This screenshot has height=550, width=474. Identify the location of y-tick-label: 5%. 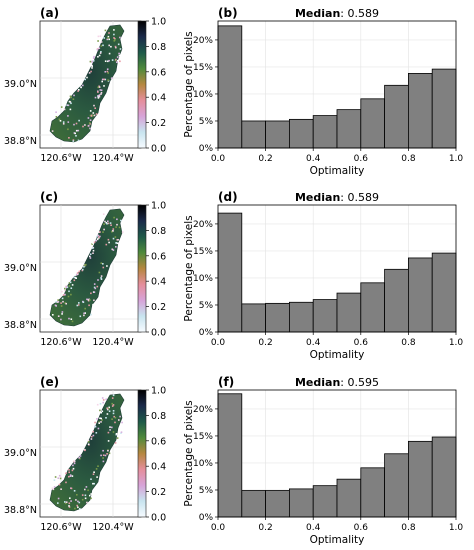
(206, 122).